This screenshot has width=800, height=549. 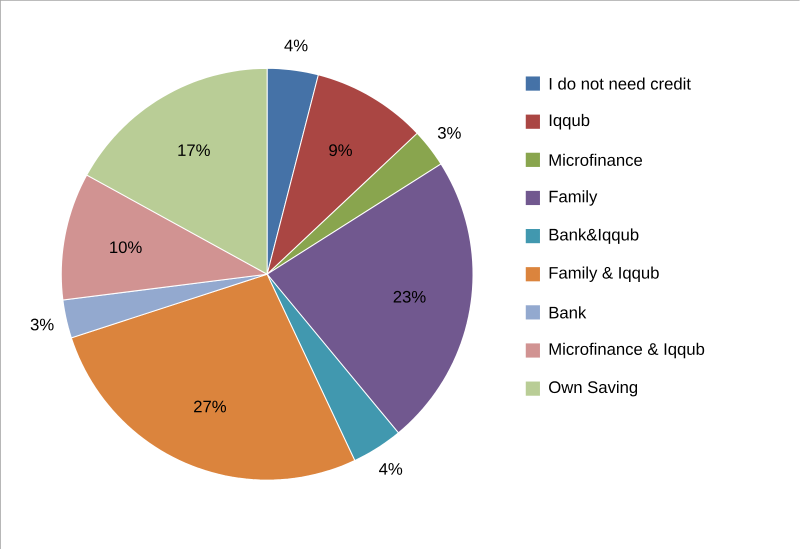 I want to click on legend-label: I do not need credit, so click(x=620, y=83).